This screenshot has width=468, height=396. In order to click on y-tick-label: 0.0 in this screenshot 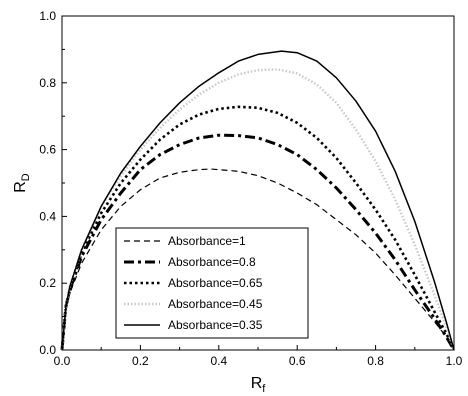, I will do `click(47, 350)`.